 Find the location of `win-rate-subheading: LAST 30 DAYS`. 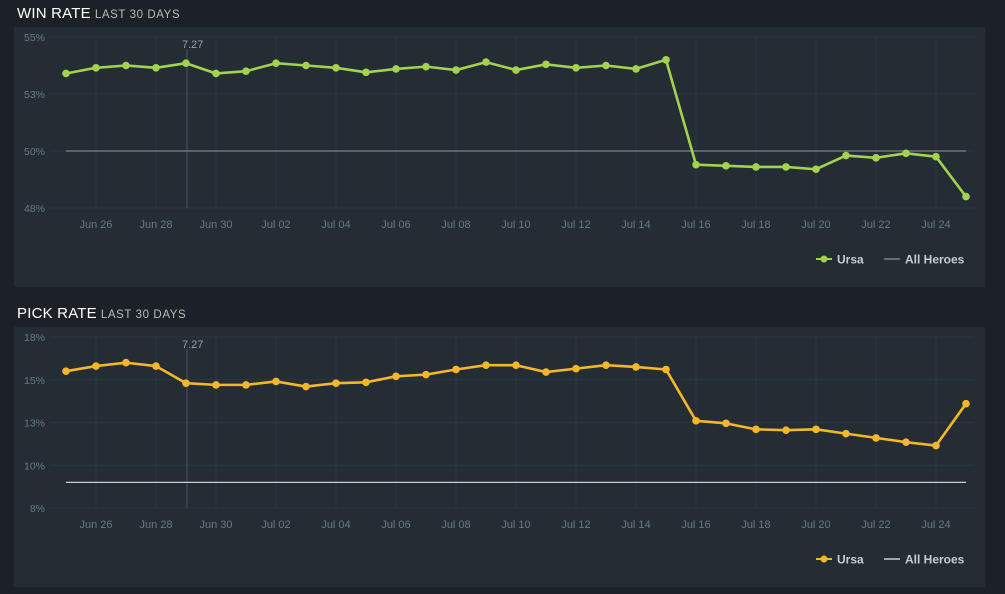

win-rate-subheading: LAST 30 DAYS is located at coordinates (137, 15).